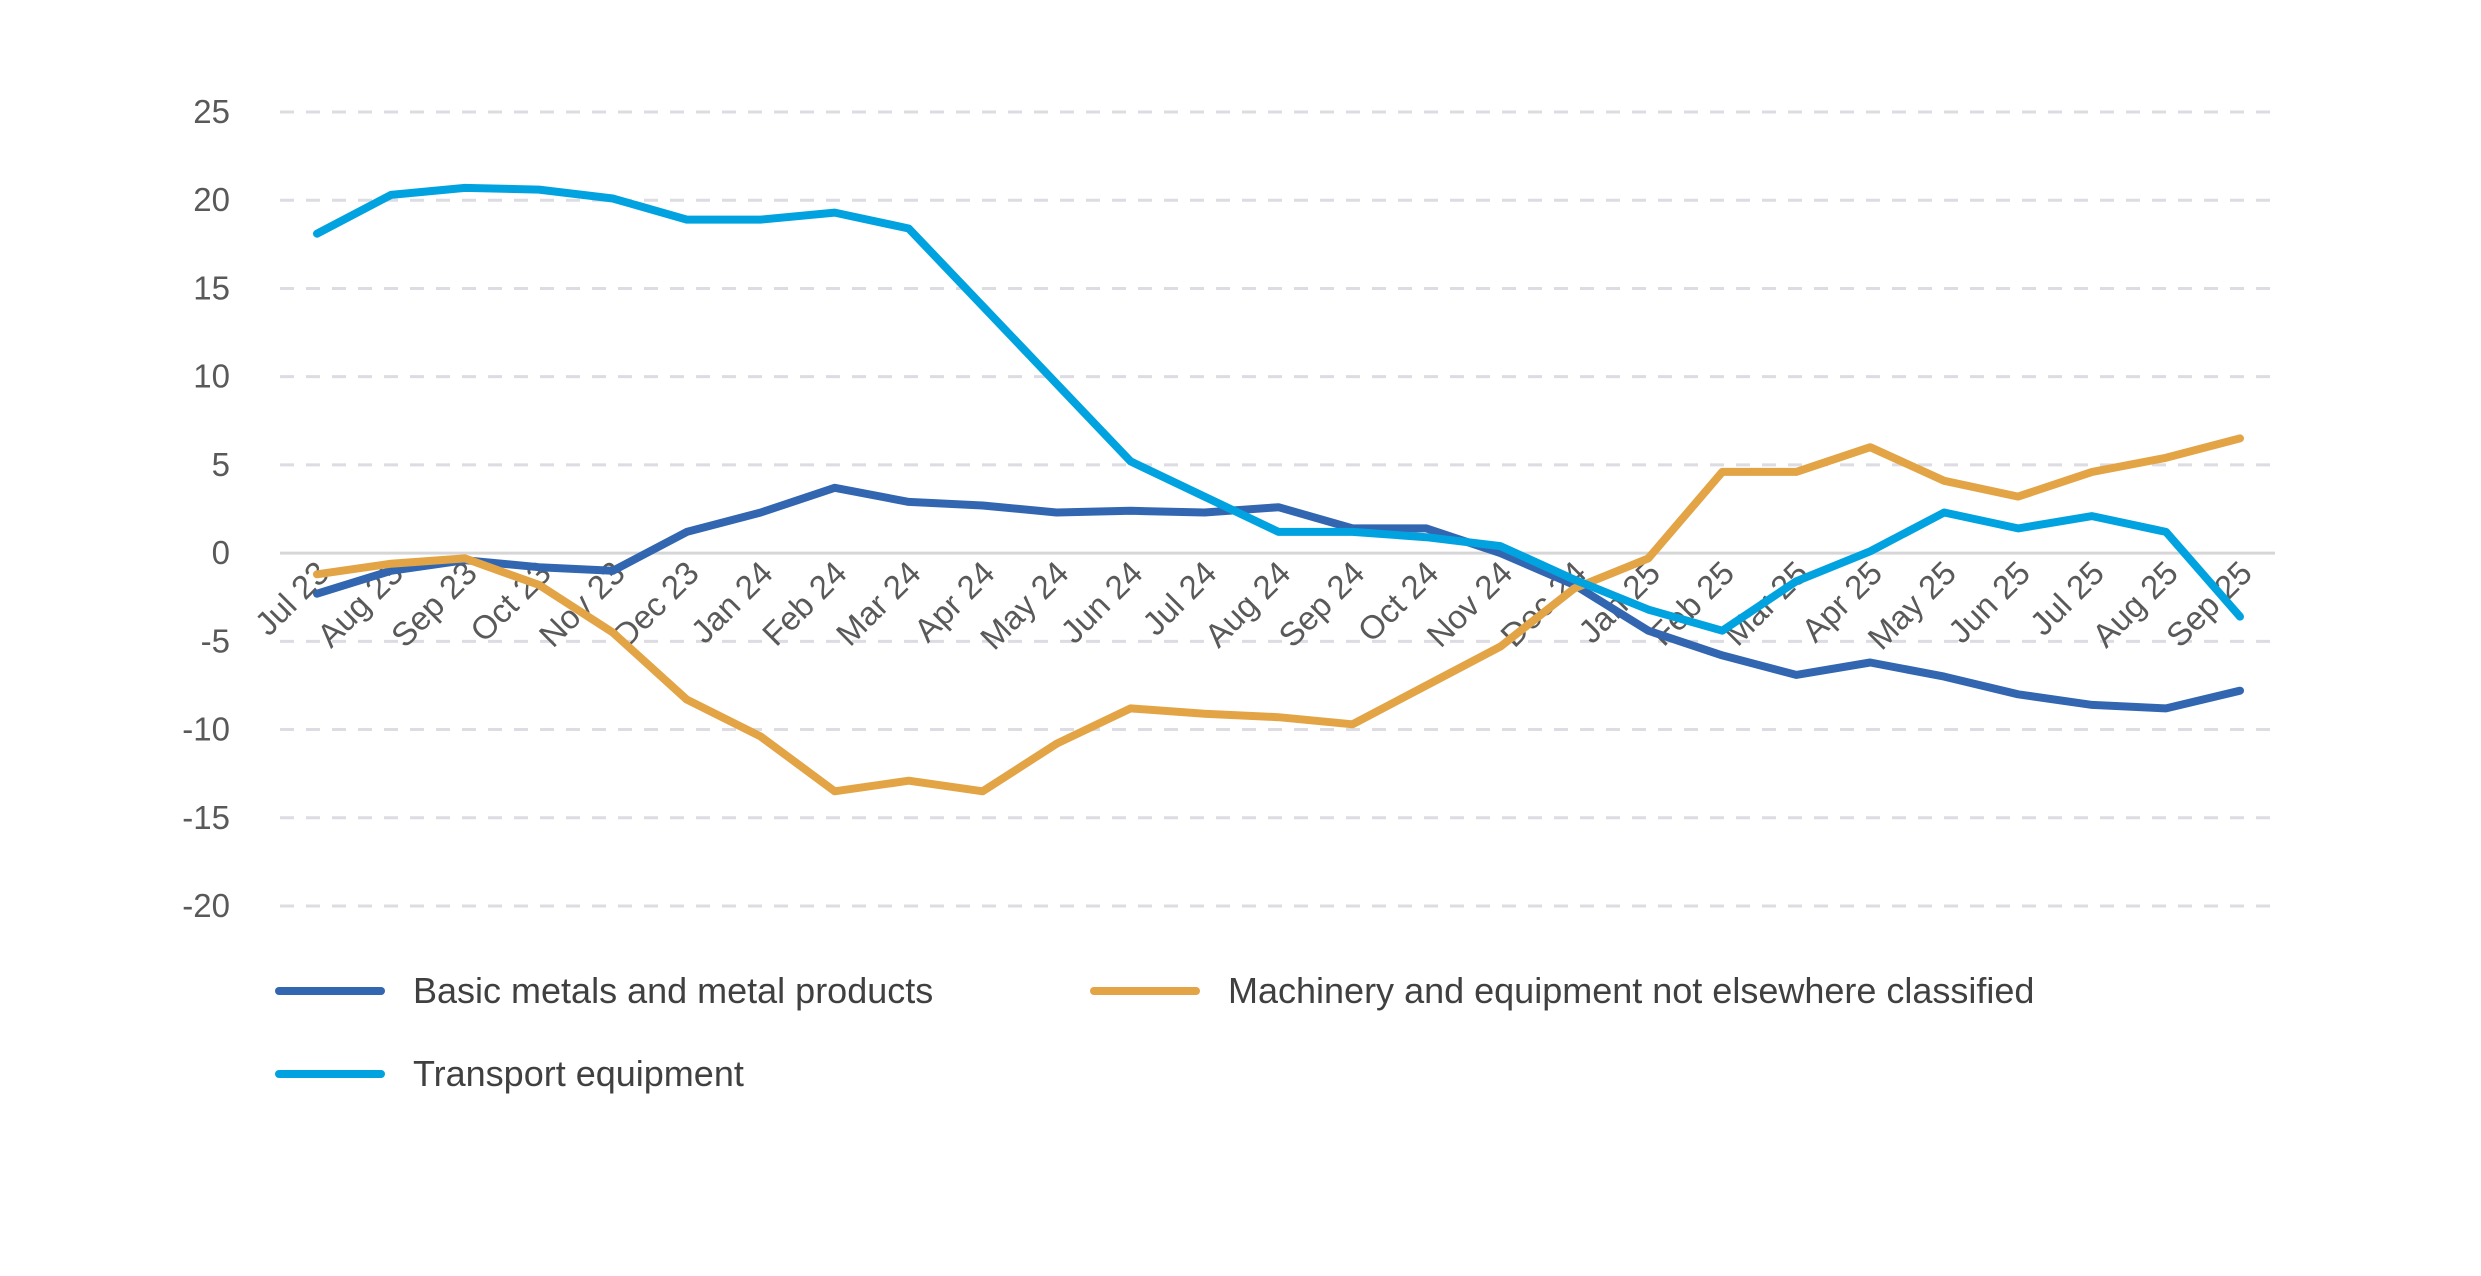 The height and width of the screenshot is (1276, 2481). Describe the element at coordinates (211, 287) in the screenshot. I see `y-tick-label: 15` at that location.